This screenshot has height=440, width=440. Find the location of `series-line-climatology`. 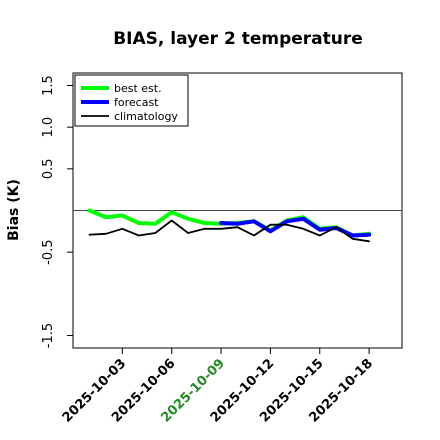

series-line-climatology is located at coordinates (229, 231).